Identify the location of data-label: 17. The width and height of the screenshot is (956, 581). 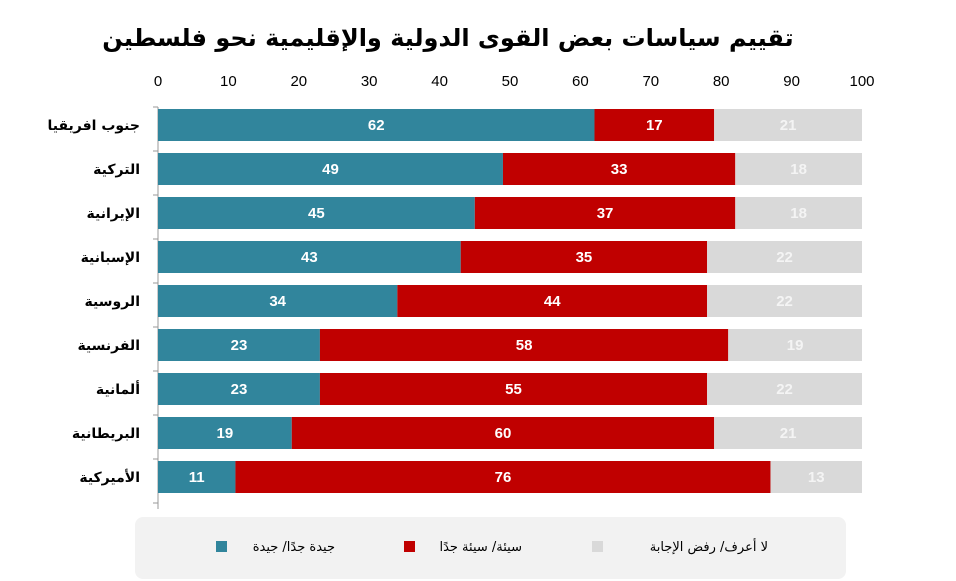
(654, 125).